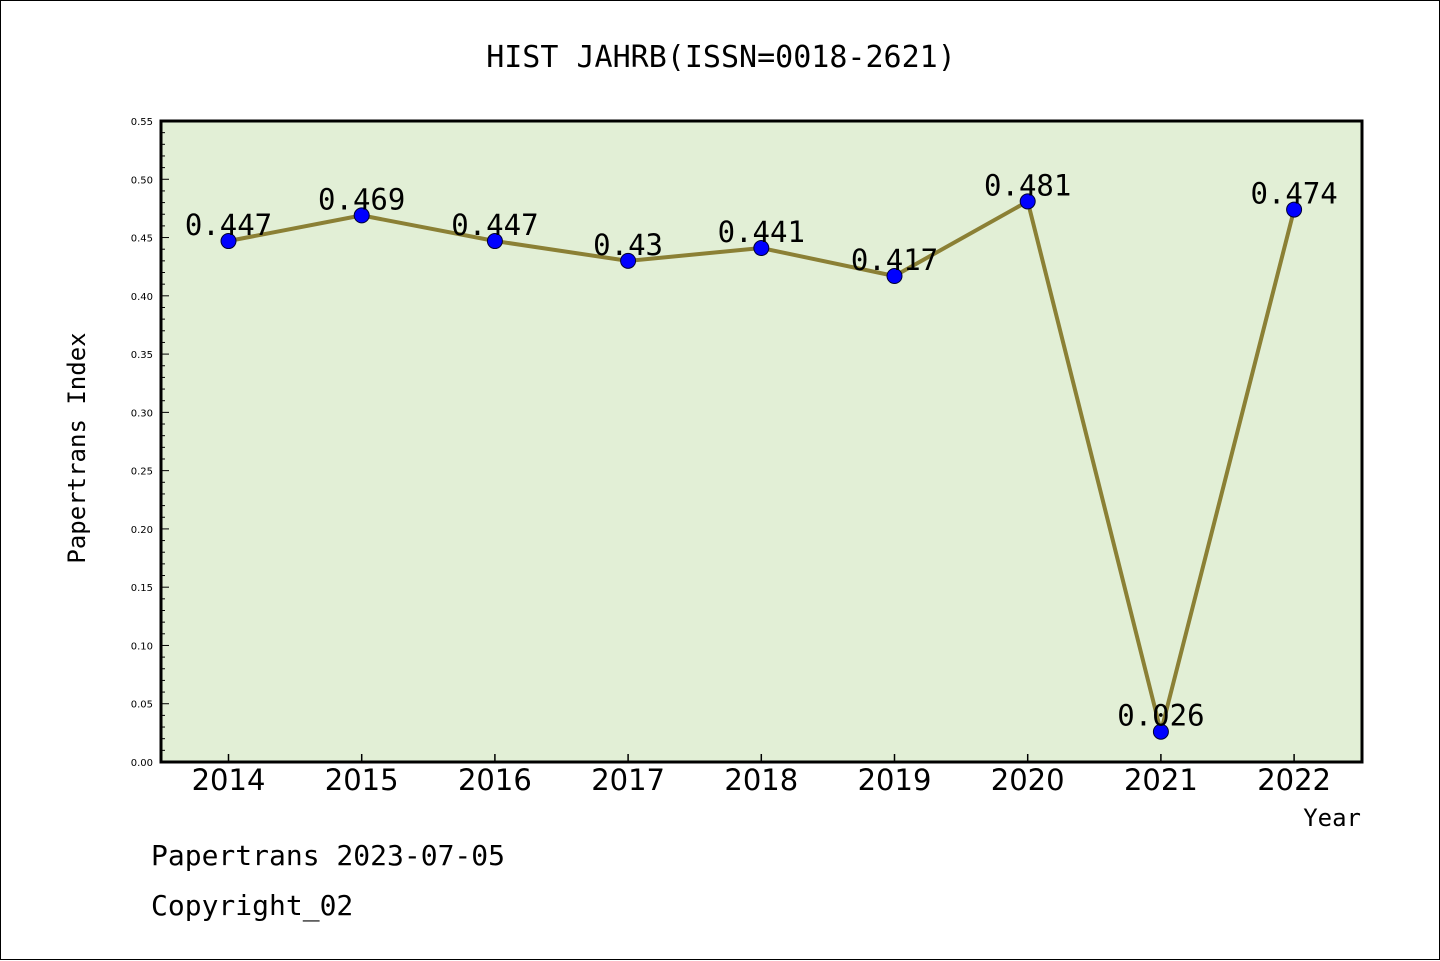 This screenshot has height=961, width=1440. I want to click on footer-copyright: Copyright_02, so click(252, 906).